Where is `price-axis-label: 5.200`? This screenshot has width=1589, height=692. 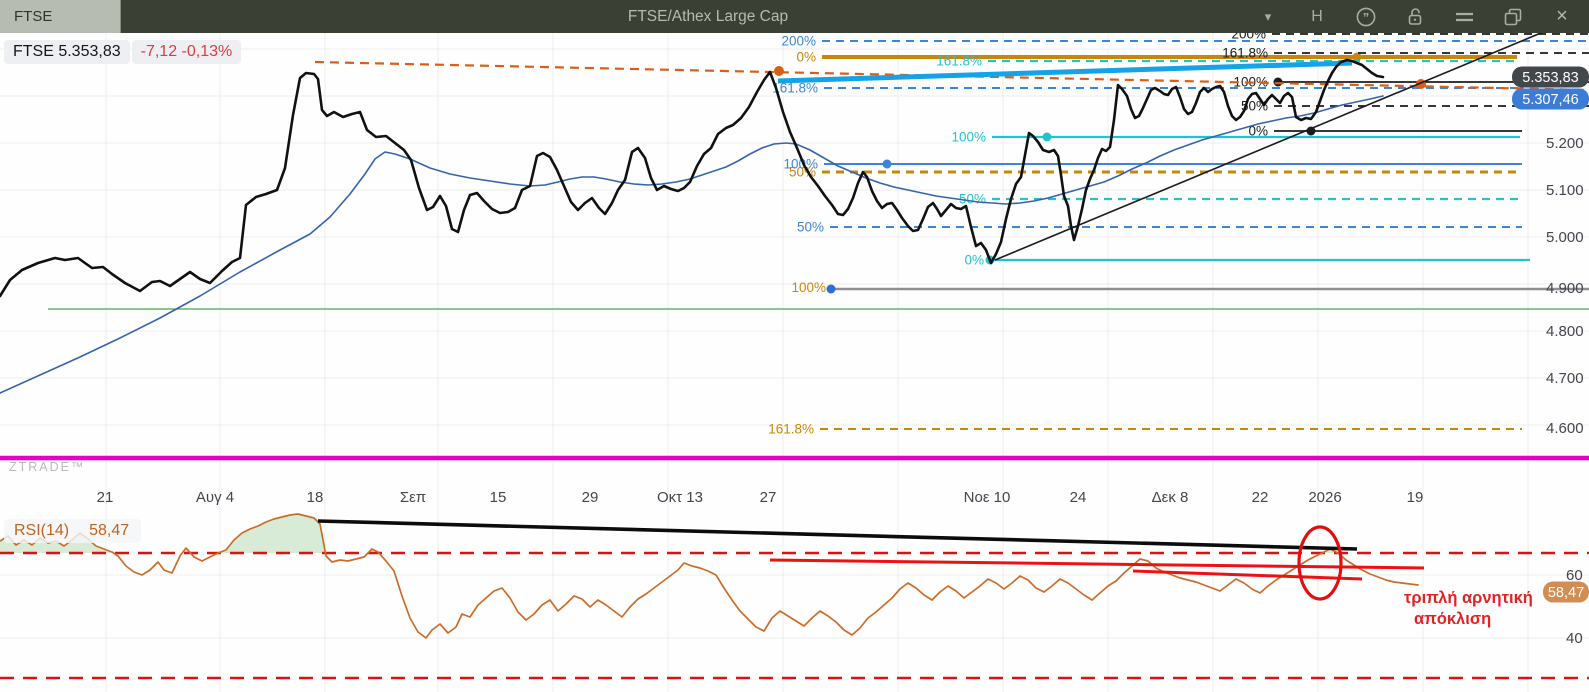 price-axis-label: 5.200 is located at coordinates (1565, 143).